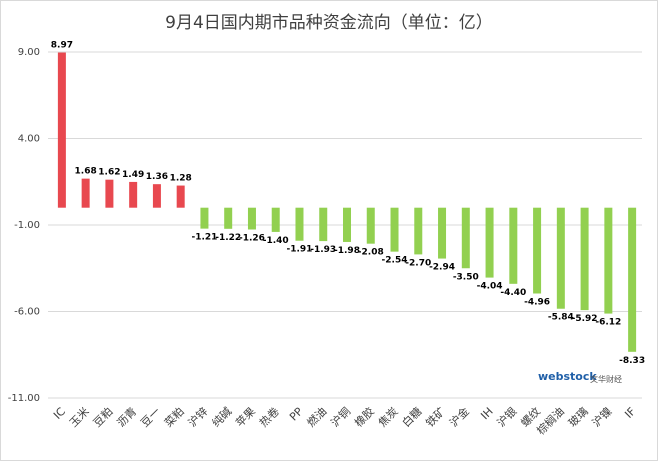 The height and width of the screenshot is (461, 658). What do you see at coordinates (59, 413) in the screenshot?
I see `x-tick-label: IC` at bounding box center [59, 413].